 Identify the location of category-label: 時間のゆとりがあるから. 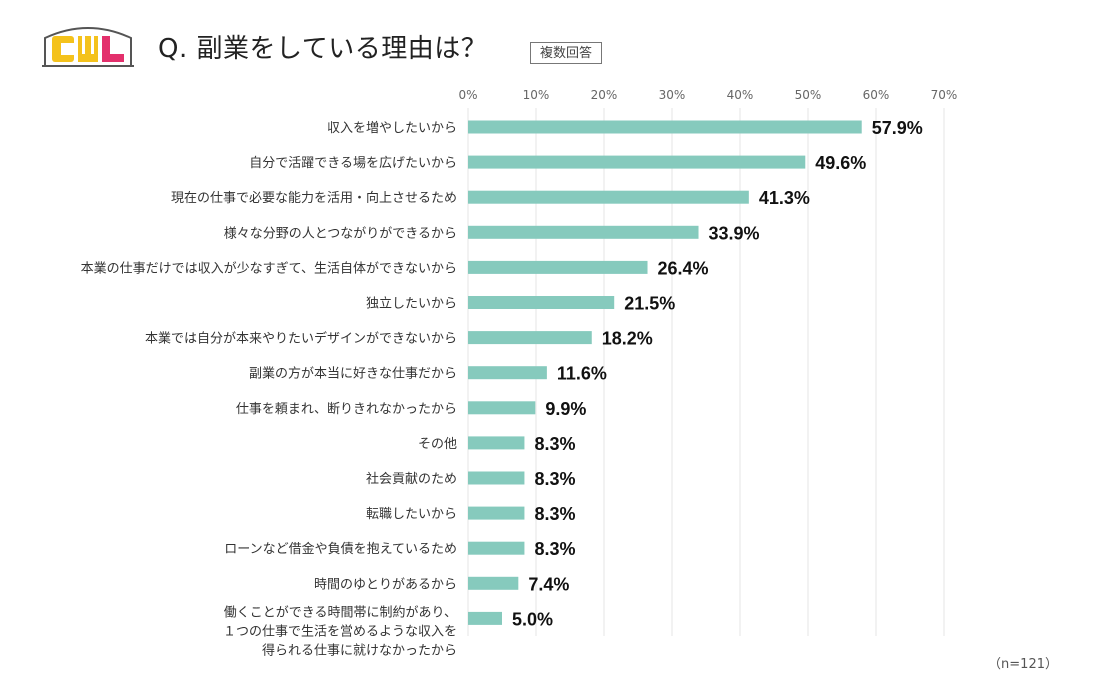
(385, 584).